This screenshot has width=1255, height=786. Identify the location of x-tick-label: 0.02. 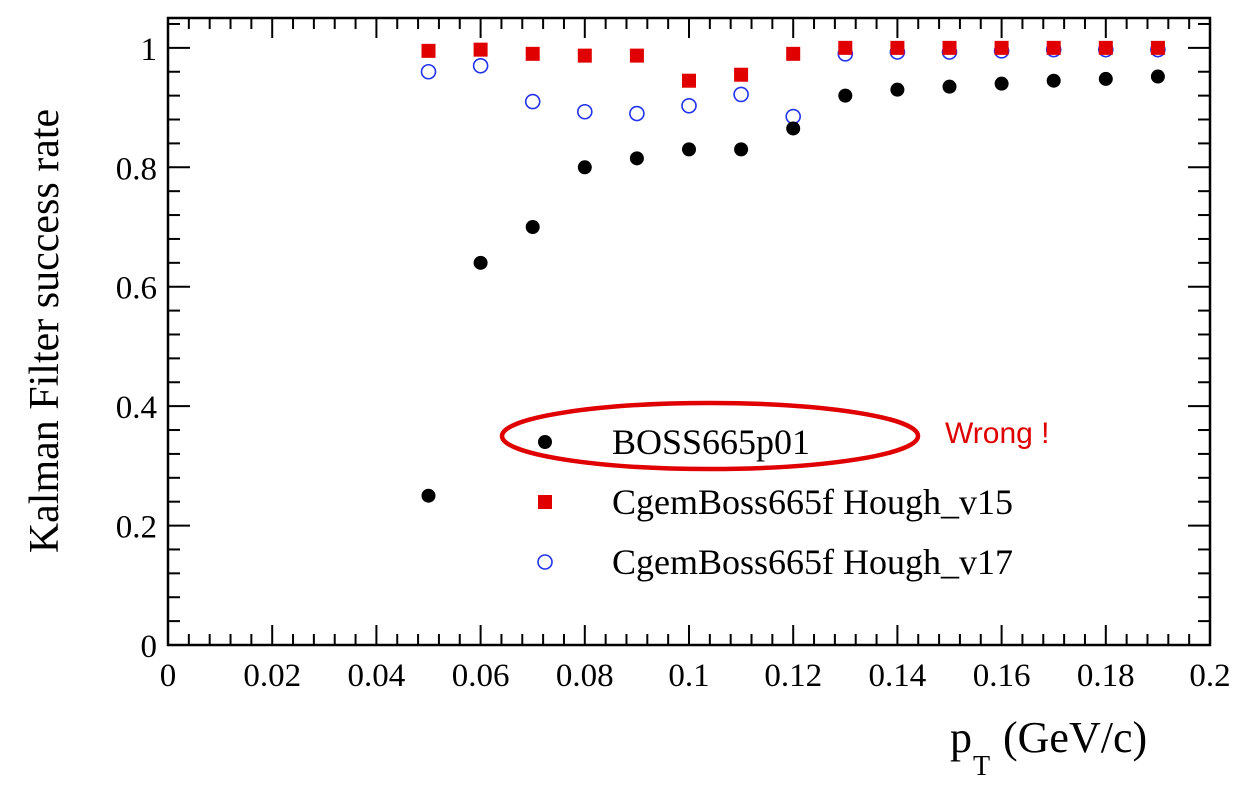
(272, 676).